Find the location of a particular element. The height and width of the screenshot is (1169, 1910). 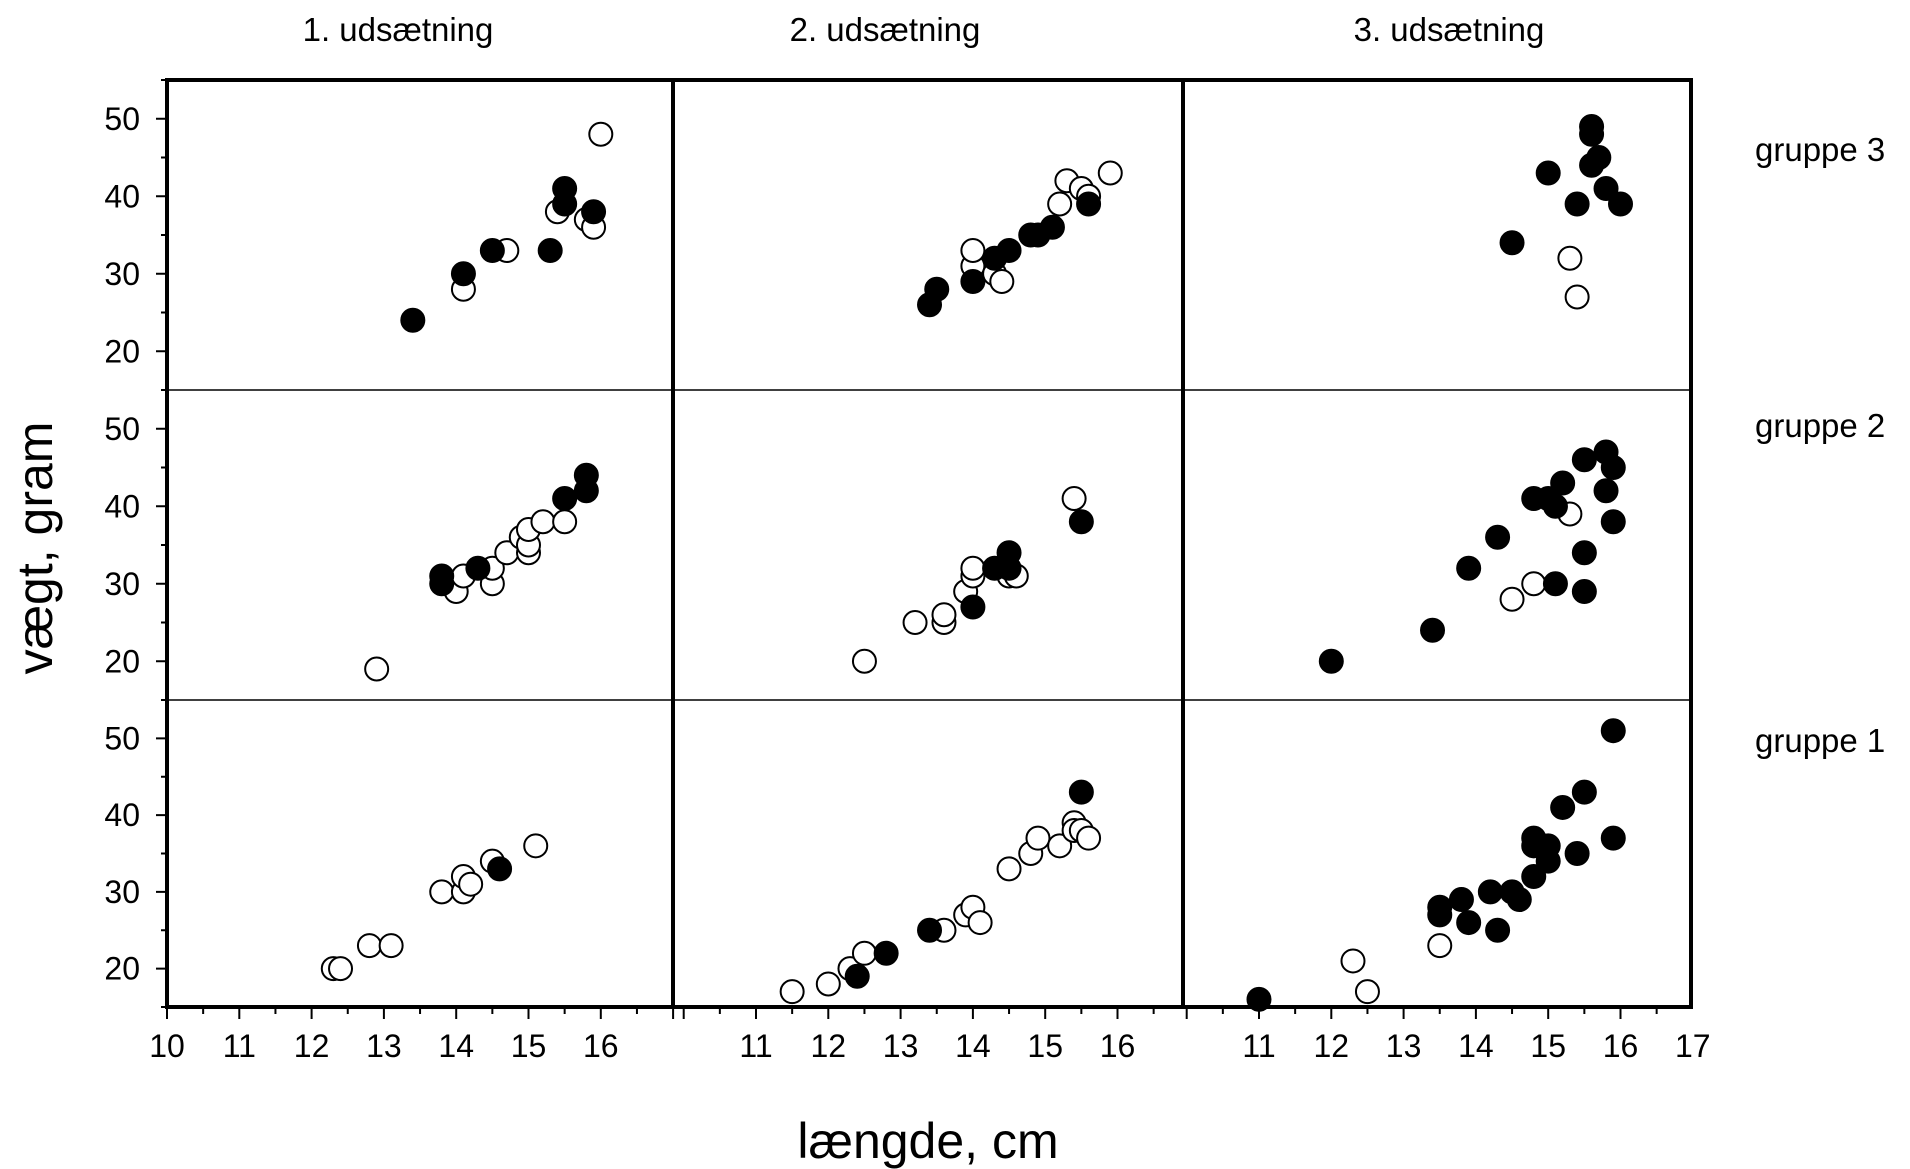

row-label-gruppe-3: gruppe 3 is located at coordinates (1820, 149).